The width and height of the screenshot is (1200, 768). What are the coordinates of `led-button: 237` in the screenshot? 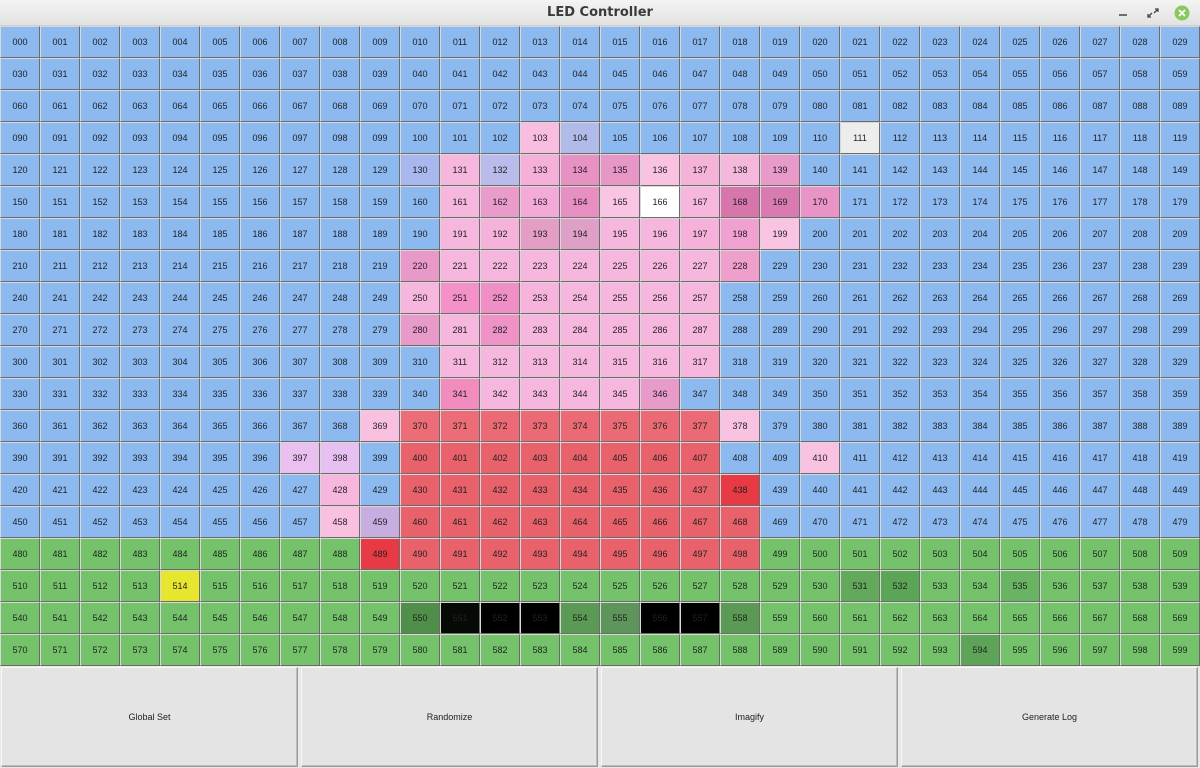 It's located at (1100, 266).